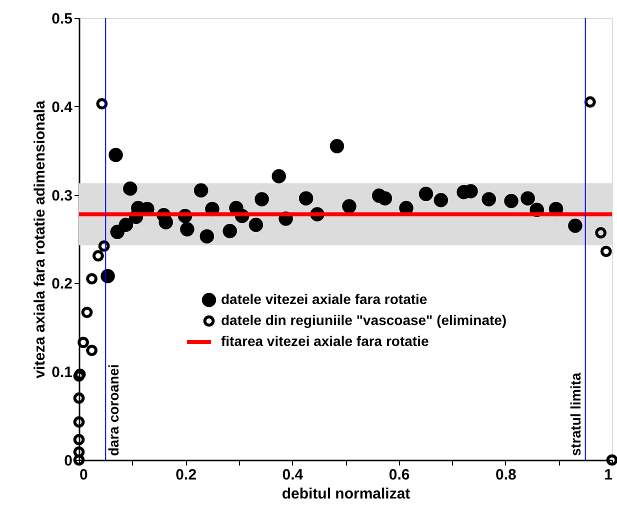  I want to click on y-tick-label: 0.4, so click(63, 107).